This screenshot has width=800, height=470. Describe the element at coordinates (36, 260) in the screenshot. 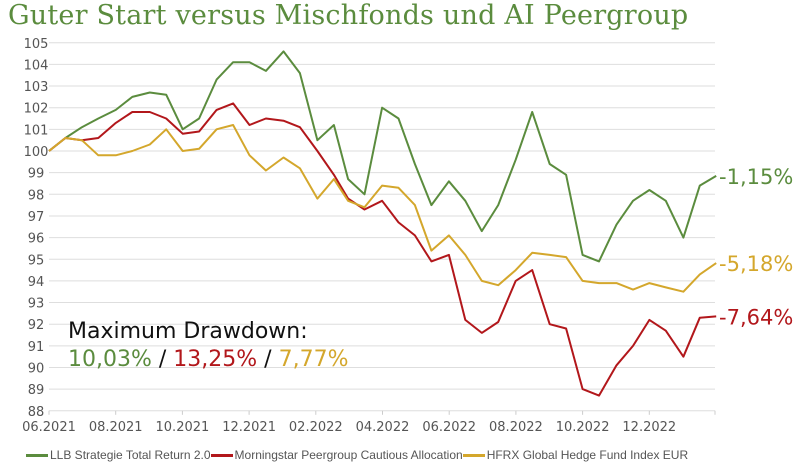

I see `y-tick-label: 95` at that location.